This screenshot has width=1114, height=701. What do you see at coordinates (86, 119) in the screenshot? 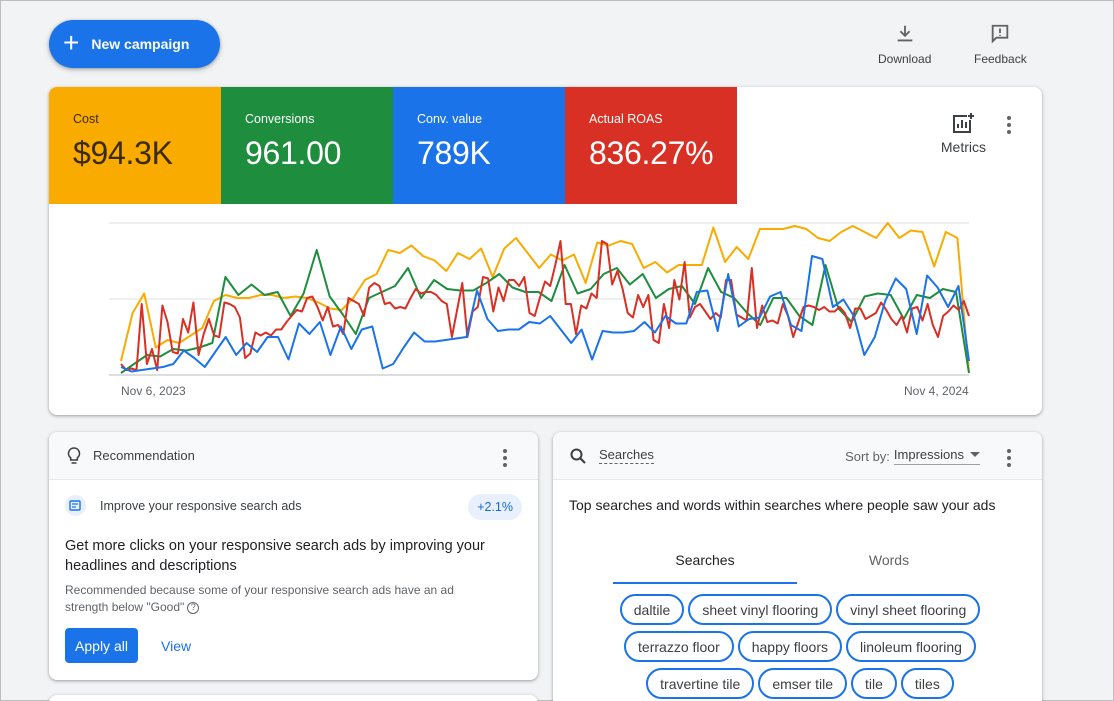
I see `metric-label: Cost` at bounding box center [86, 119].